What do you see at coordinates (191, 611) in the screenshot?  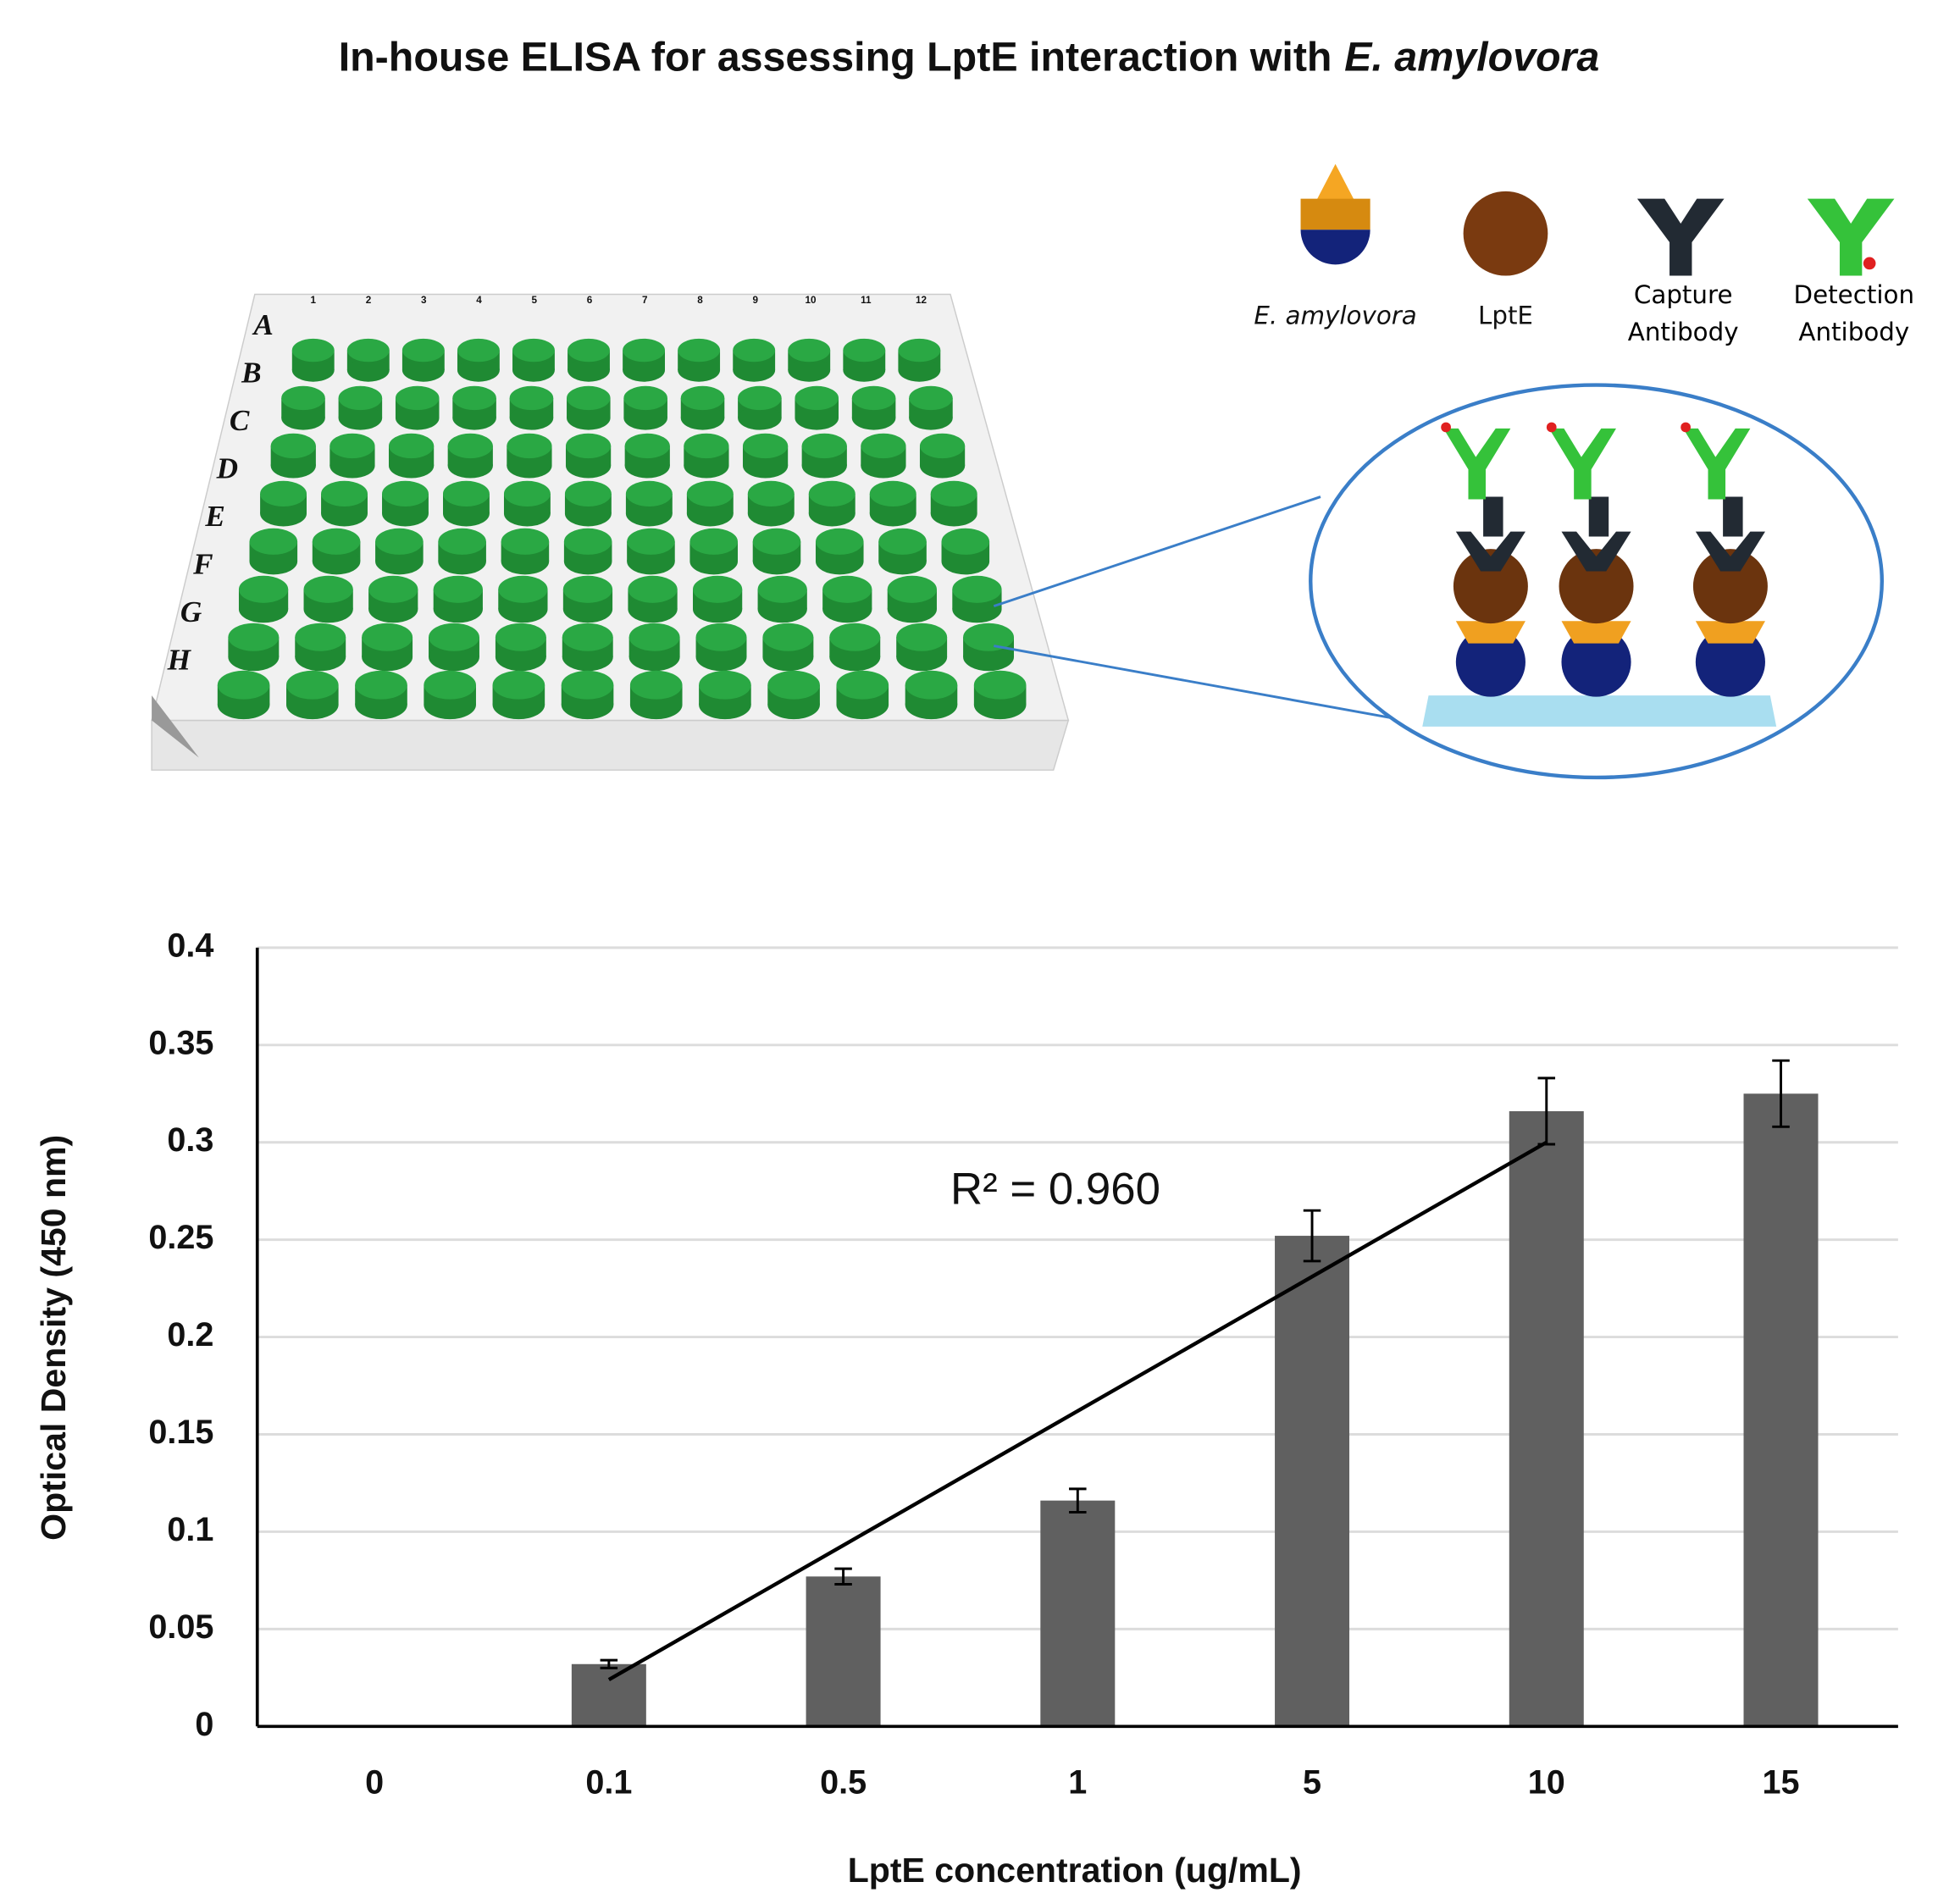 I see `row-label: G` at bounding box center [191, 611].